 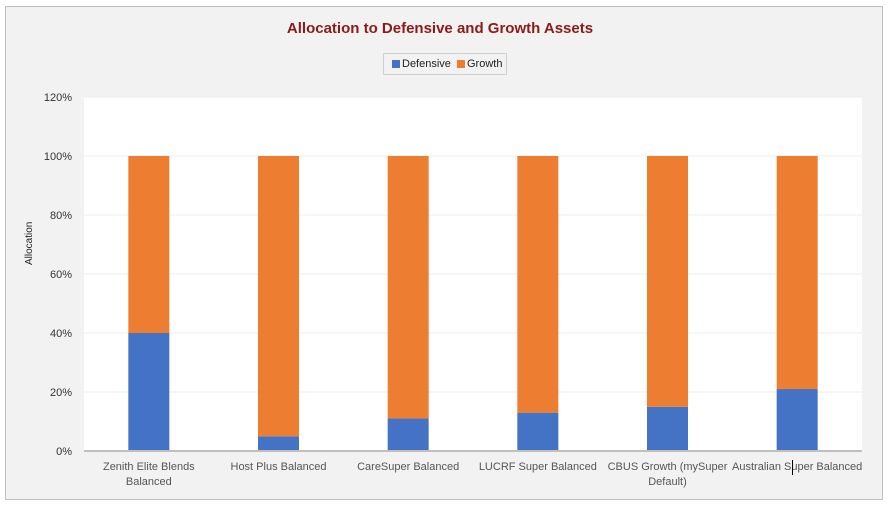 I want to click on y-tick-label: 80%, so click(x=61, y=216).